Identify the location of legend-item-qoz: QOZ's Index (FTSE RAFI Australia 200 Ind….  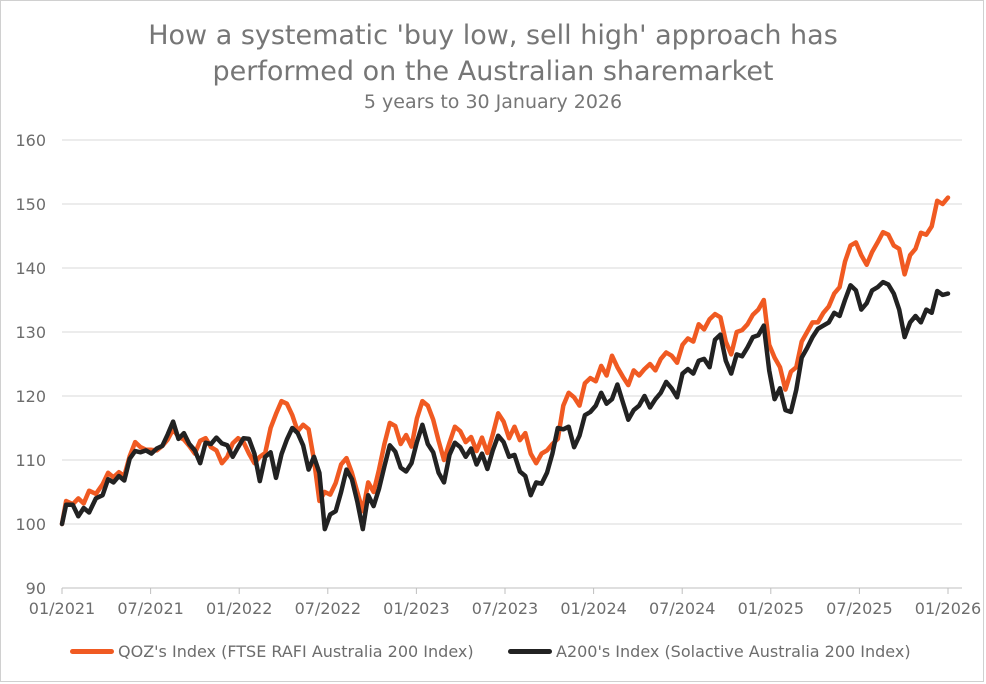
(272, 651).